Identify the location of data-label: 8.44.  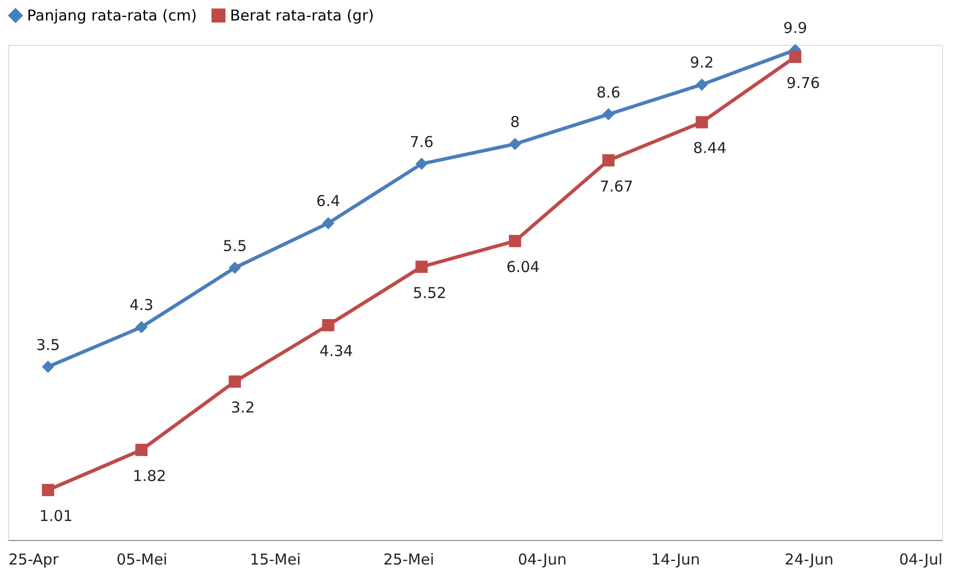
(710, 148).